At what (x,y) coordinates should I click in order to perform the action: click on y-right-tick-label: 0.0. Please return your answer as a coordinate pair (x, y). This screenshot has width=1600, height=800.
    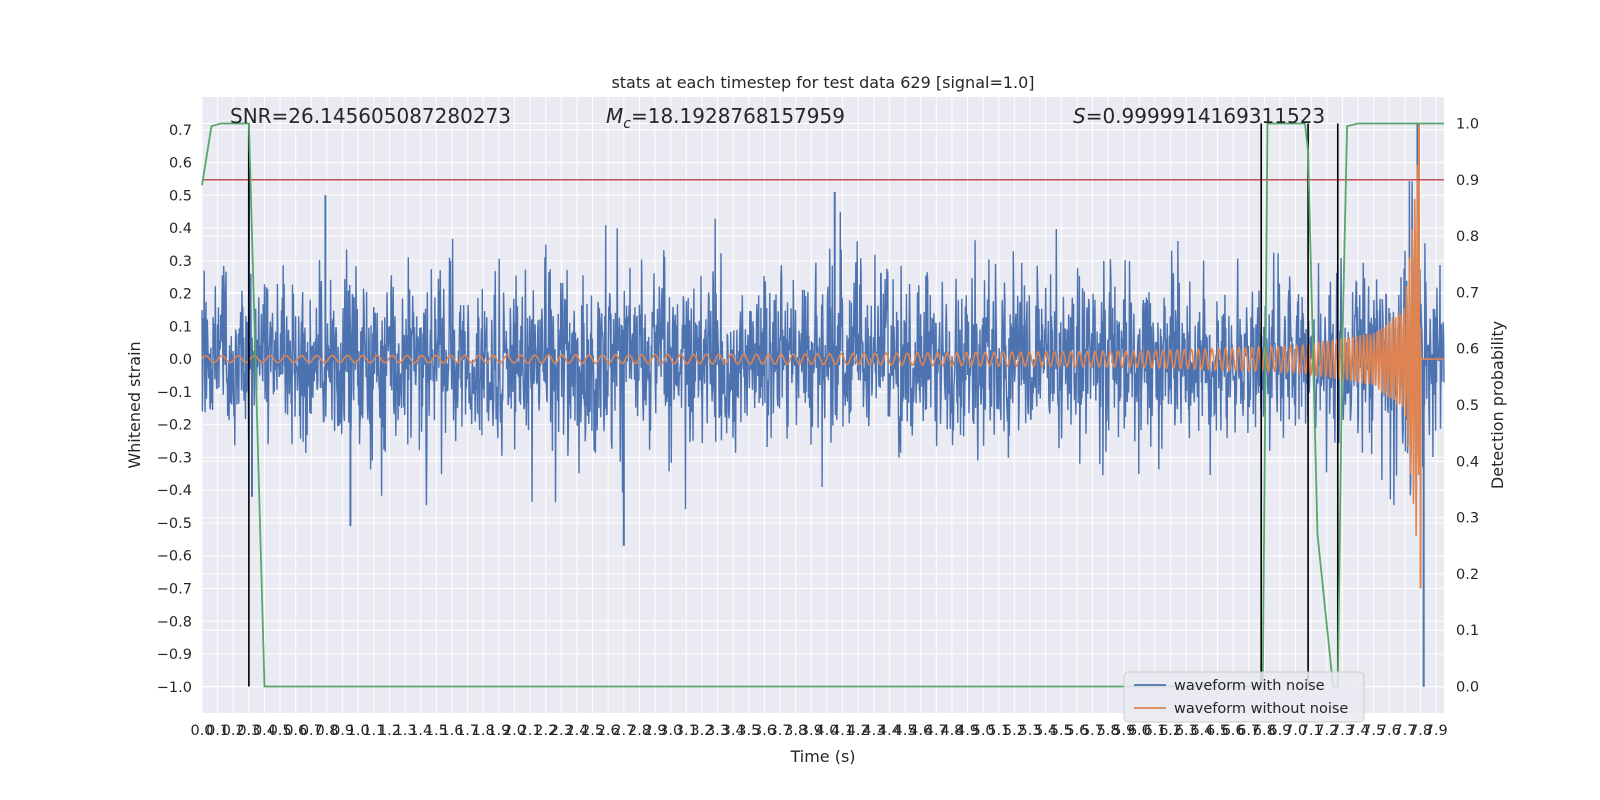
    Looking at the image, I should click on (1467, 688).